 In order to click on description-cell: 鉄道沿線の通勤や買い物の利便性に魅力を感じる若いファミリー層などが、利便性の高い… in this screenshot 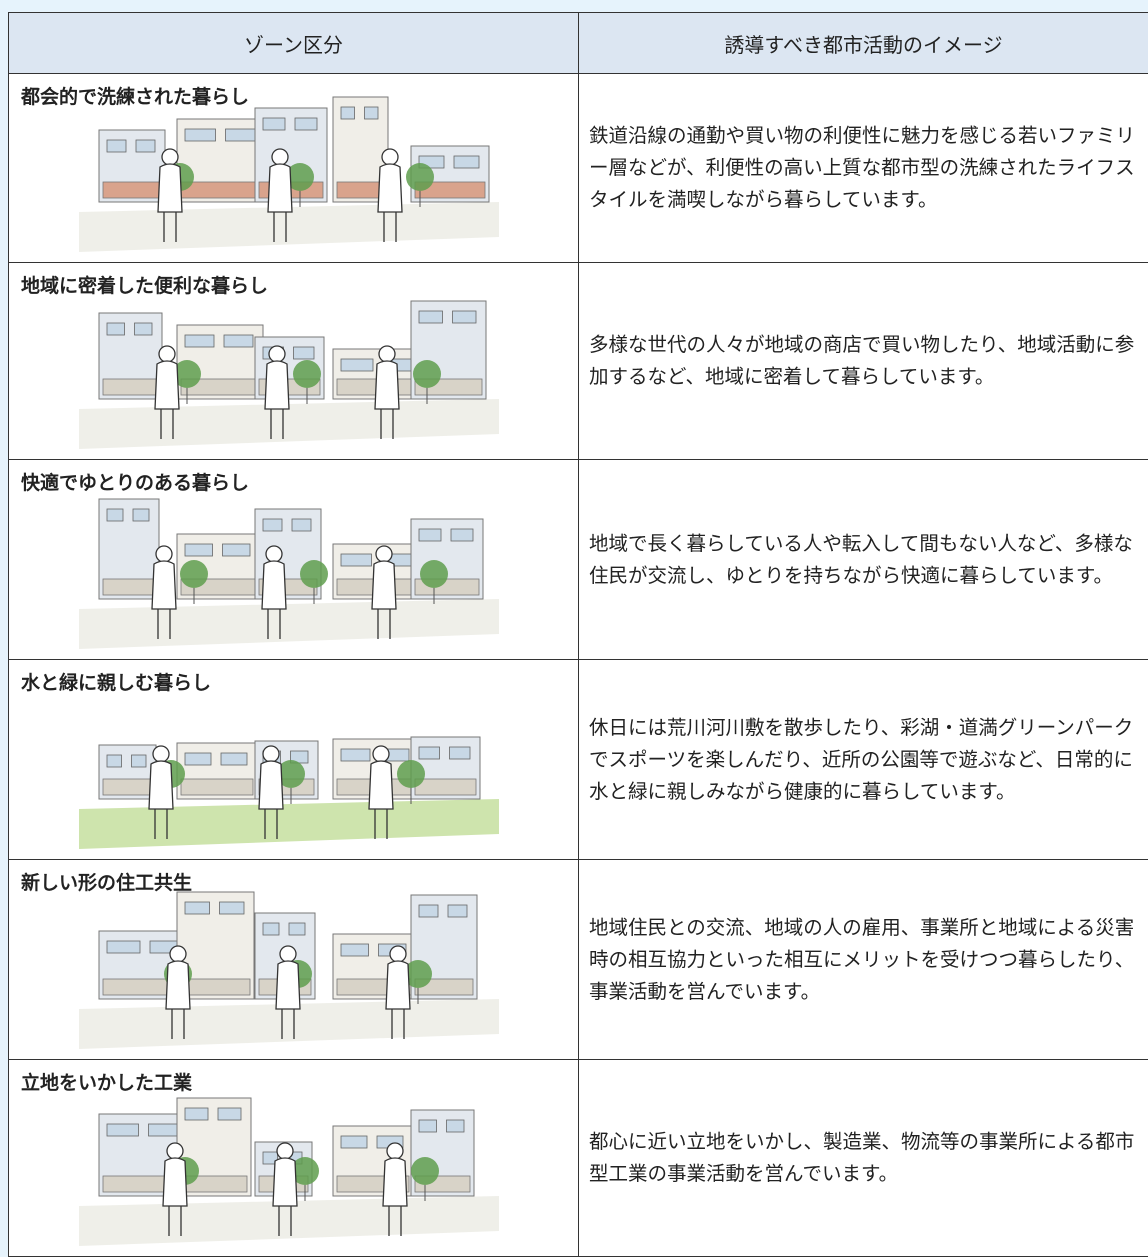, I will do `click(863, 168)`.